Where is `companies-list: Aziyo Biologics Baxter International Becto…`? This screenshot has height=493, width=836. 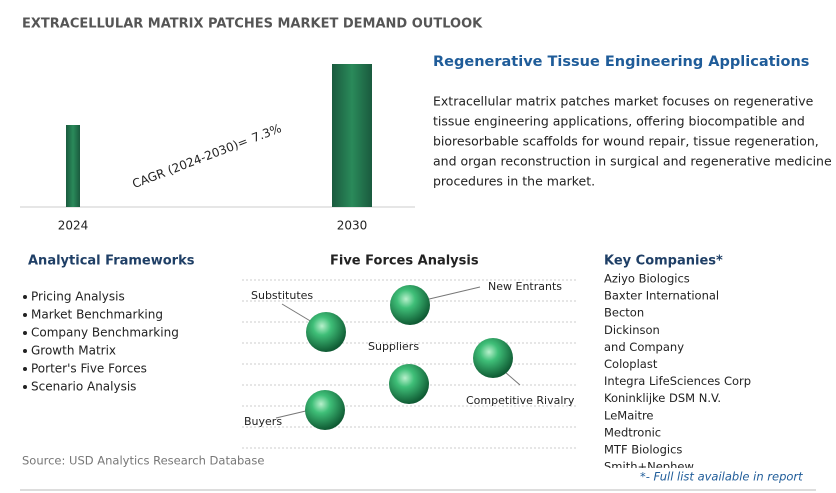
companies-list: Aziyo Biologics Baxter International Becto… is located at coordinates (677, 373).